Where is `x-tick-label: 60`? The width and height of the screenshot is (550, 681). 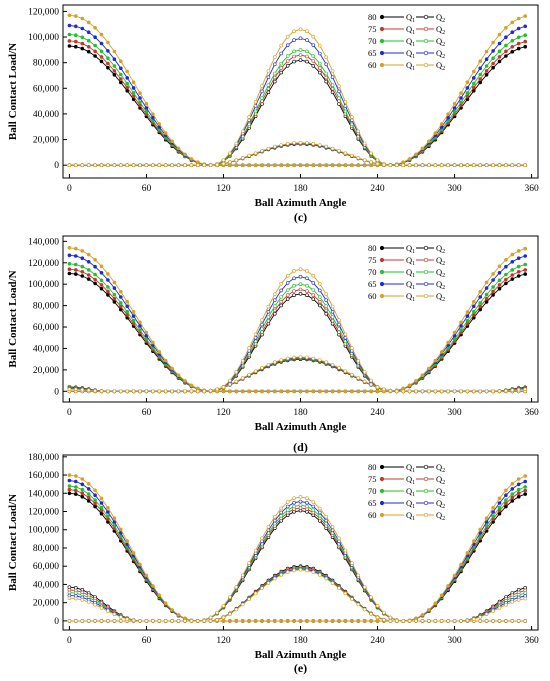
x-tick-label: 60 is located at coordinates (147, 641).